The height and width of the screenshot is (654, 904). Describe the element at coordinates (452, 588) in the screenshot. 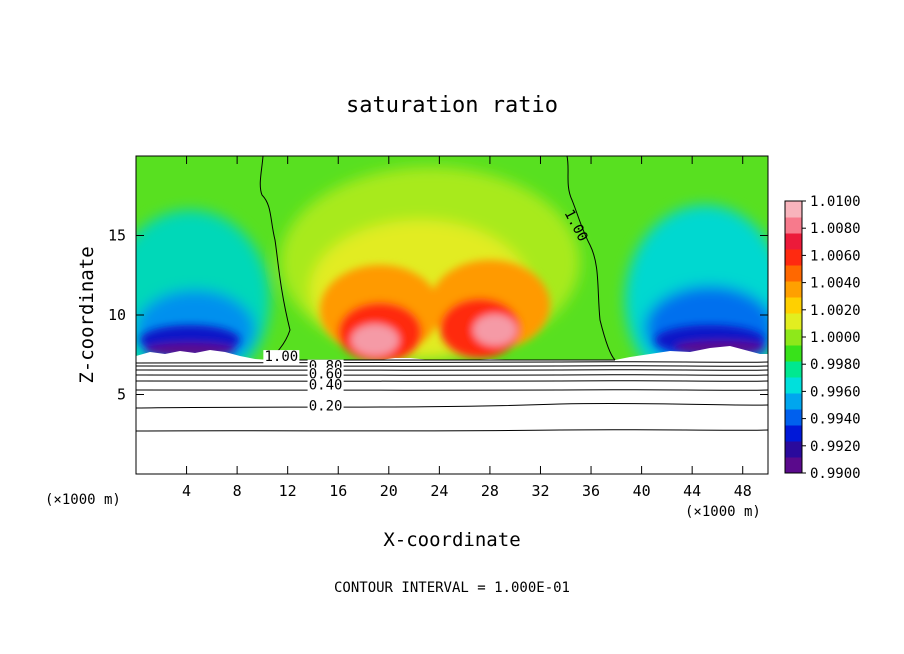

I see `contour-interval-note: CONTOUR INTERVAL = 1.000E-01` at that location.